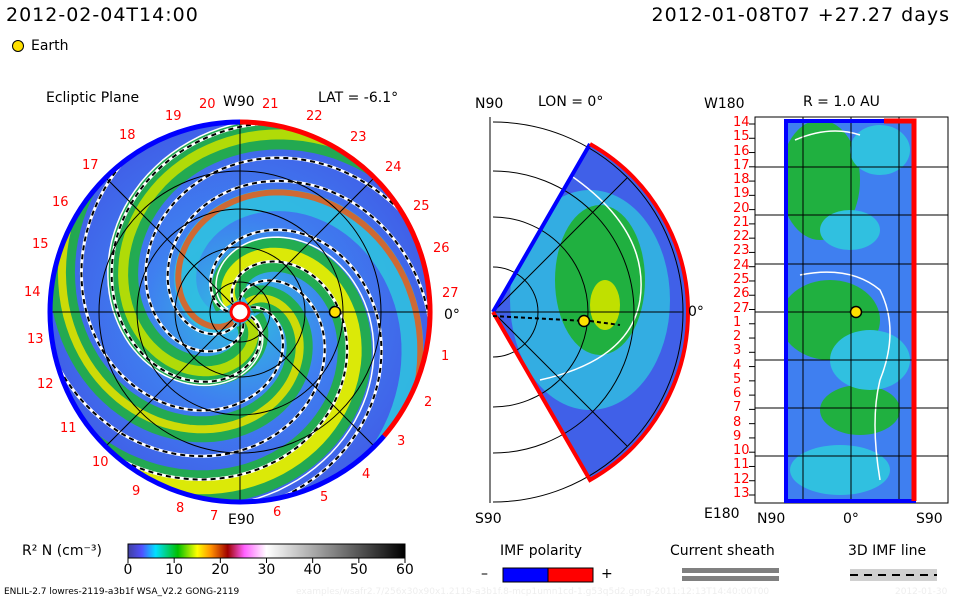 The height and width of the screenshot is (600, 960). Describe the element at coordinates (571, 102) in the screenshot. I see `longitude-label: LON = 0°` at that location.